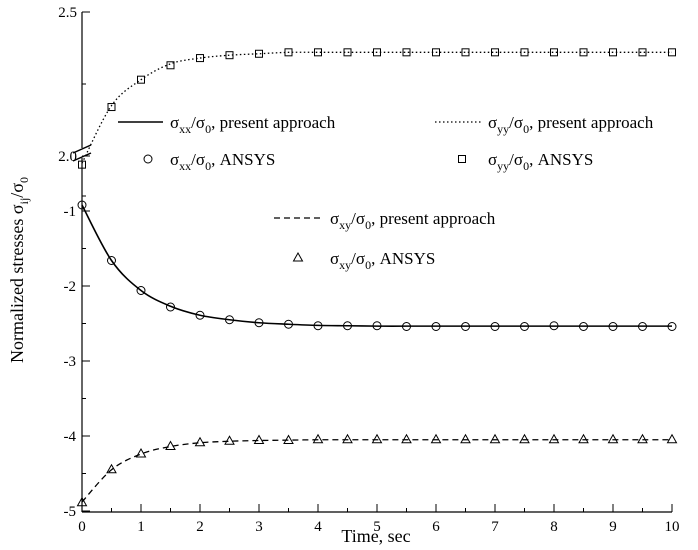 The image size is (698, 550). What do you see at coordinates (462, 159) in the screenshot?
I see `legend-symbol-yy-ansys` at bounding box center [462, 159].